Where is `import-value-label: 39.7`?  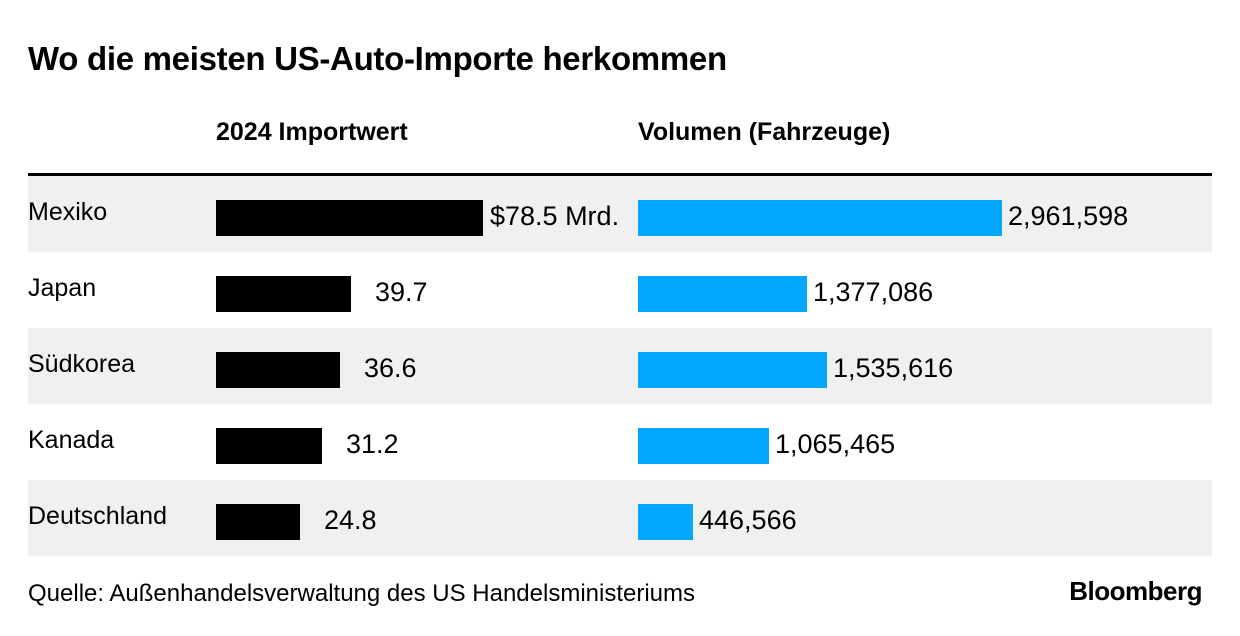 import-value-label: 39.7 is located at coordinates (401, 292).